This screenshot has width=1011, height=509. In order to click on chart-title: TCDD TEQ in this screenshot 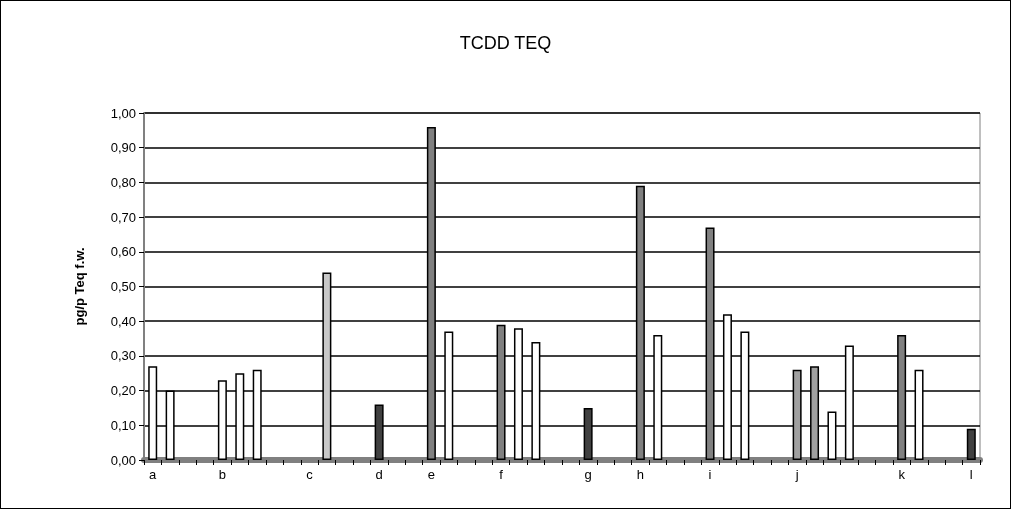, I will do `click(505, 43)`.